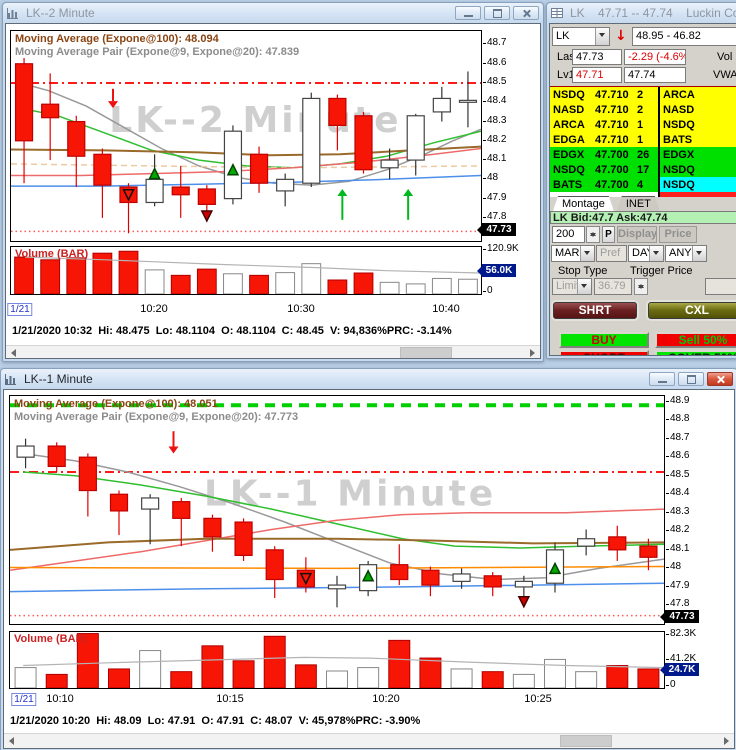 This screenshot has height=750, width=736. What do you see at coordinates (350, 493) in the screenshot?
I see `svg-text: LK--1 Minute` at bounding box center [350, 493].